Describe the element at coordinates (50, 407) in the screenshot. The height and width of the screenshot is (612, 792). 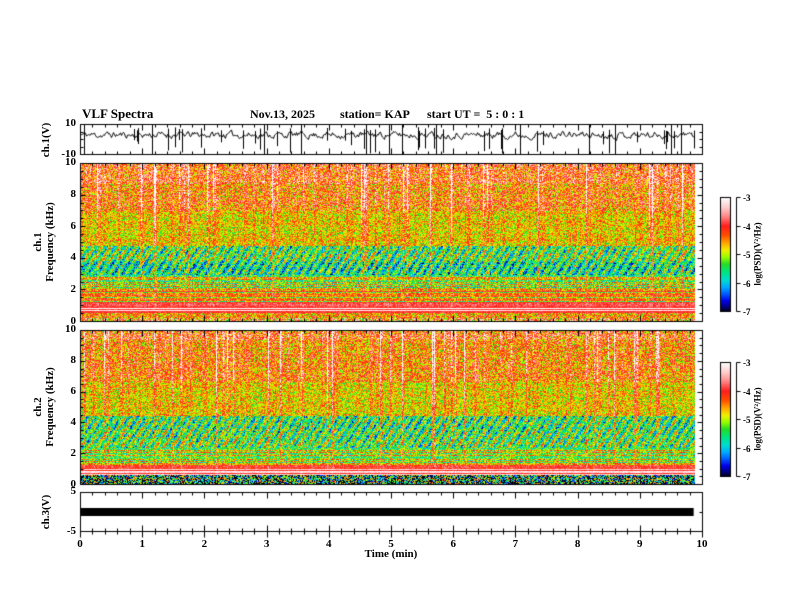
I see `ch2-label-line2: Frequency (kHz)` at that location.